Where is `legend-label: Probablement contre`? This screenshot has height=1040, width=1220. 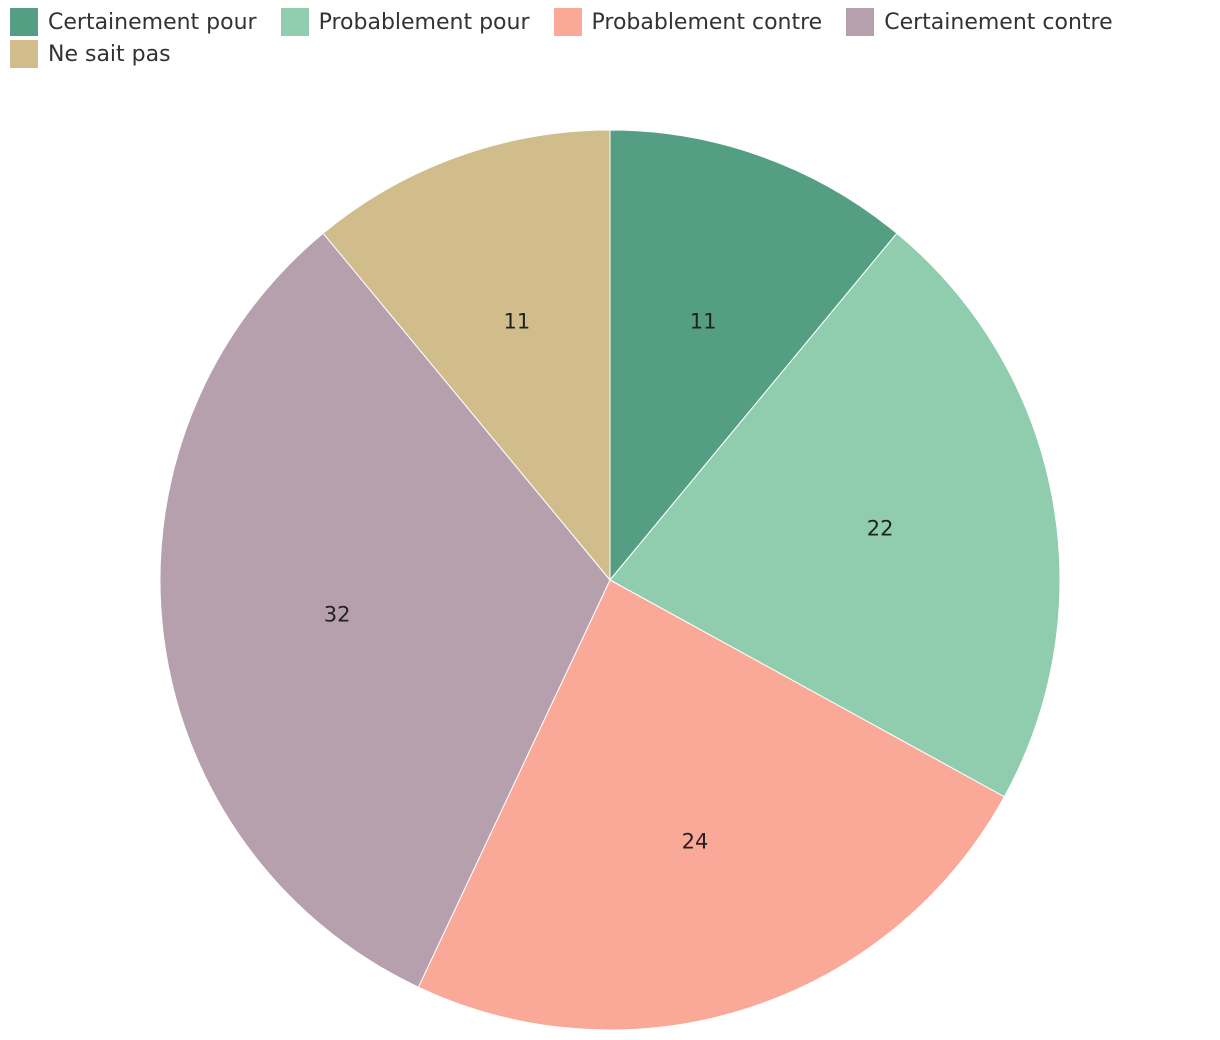 legend-label: Probablement contre is located at coordinates (707, 22).